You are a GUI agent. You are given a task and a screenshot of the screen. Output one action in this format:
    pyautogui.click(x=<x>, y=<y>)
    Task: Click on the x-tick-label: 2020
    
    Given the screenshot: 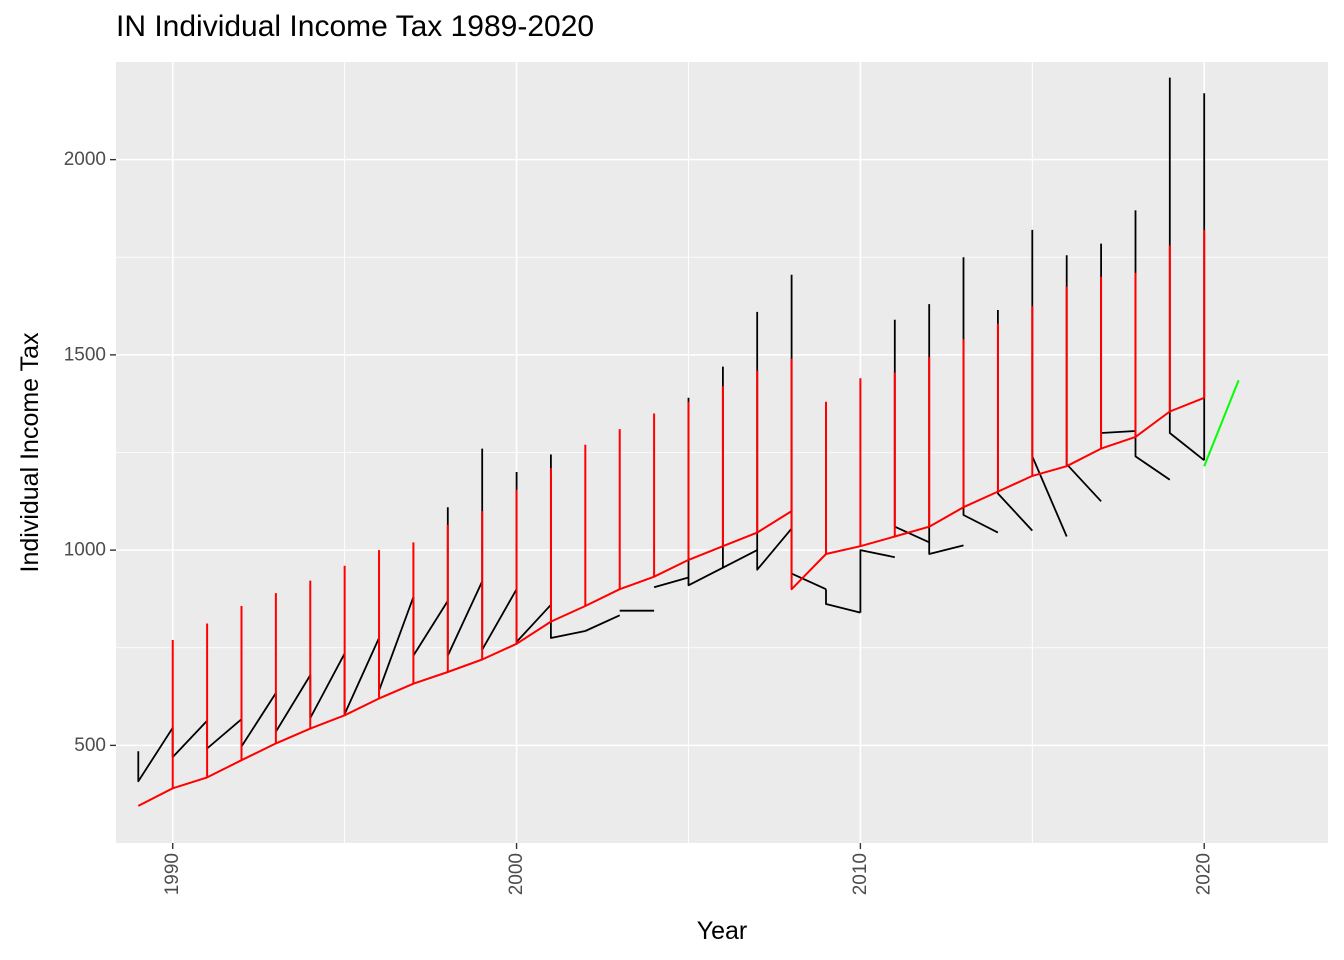 What is the action you would take?
    pyautogui.click(x=1204, y=874)
    